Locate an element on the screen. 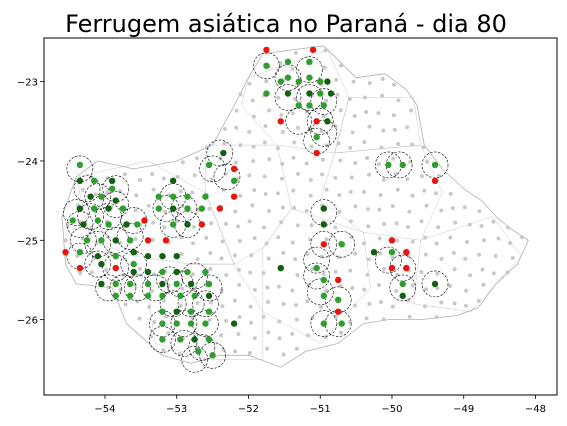 The width and height of the screenshot is (567, 426). y-axis: −23 −24 −25 −26 is located at coordinates (30, 202).